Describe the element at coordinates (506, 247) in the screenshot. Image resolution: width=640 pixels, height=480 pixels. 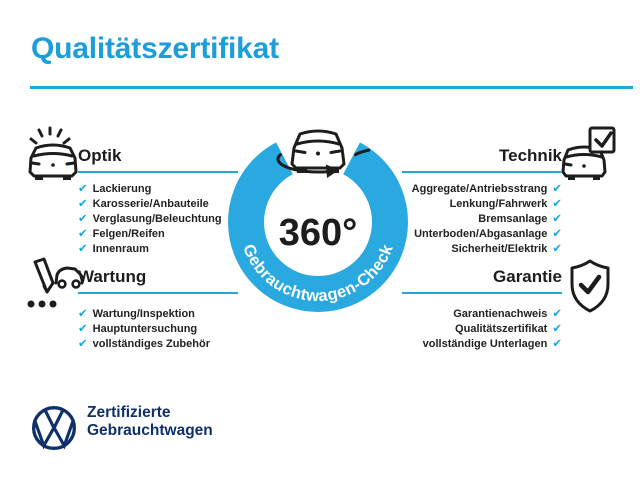
I see `checklist-item: ✔ Sicherheit/Elektrik` at that location.